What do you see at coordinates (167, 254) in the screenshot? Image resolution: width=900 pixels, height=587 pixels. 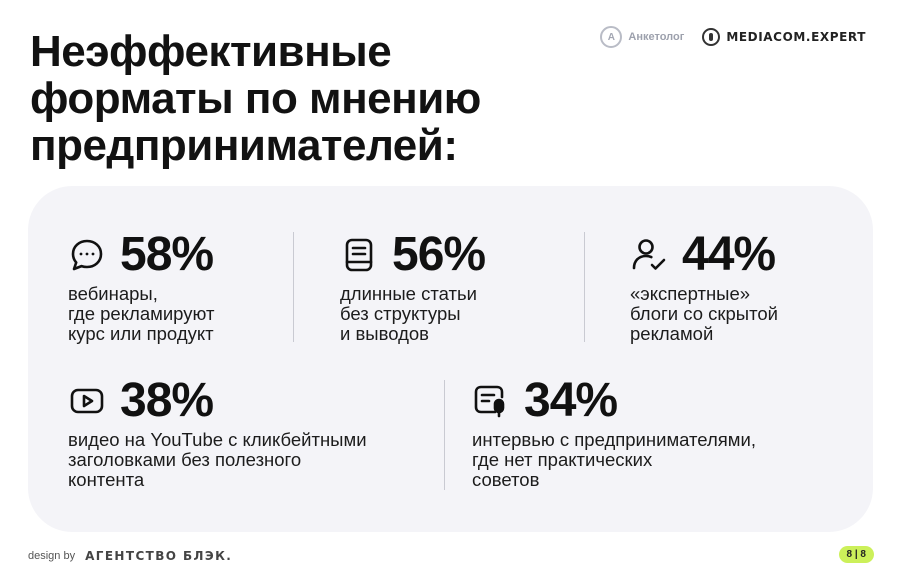 I see `stat-percent: 58%` at bounding box center [167, 254].